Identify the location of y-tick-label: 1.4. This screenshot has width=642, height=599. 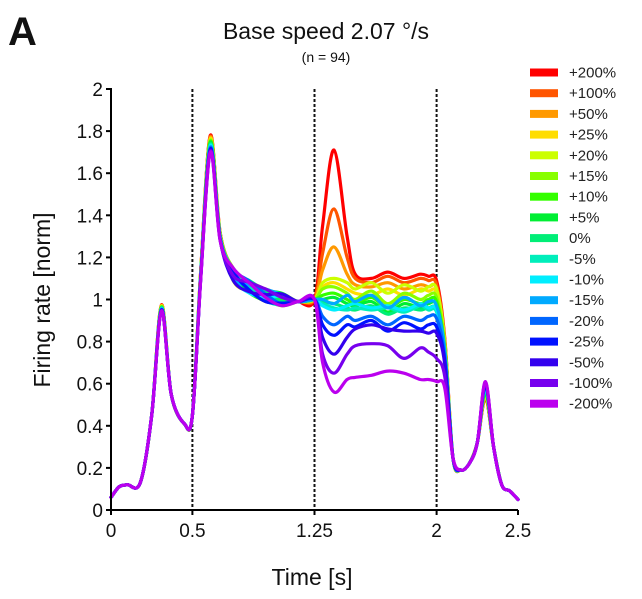
(90, 216).